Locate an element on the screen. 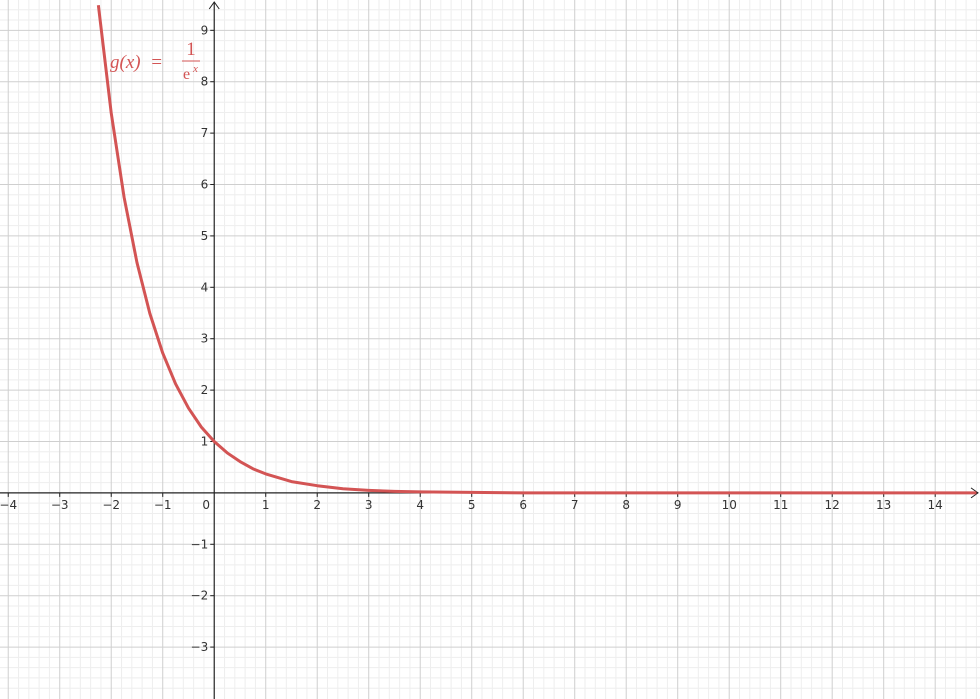 This screenshot has width=980, height=699. label-lhs: g(x) = is located at coordinates (136, 62).